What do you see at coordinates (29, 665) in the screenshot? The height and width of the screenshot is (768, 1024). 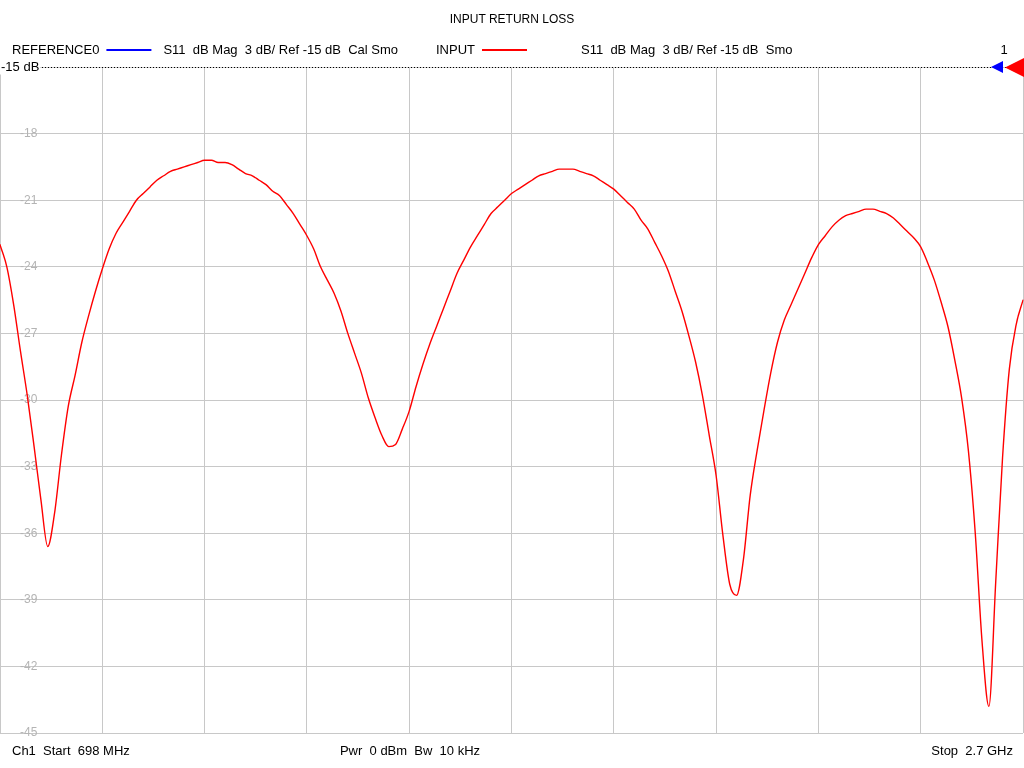 I see `y-tick-label: -42` at bounding box center [29, 665].